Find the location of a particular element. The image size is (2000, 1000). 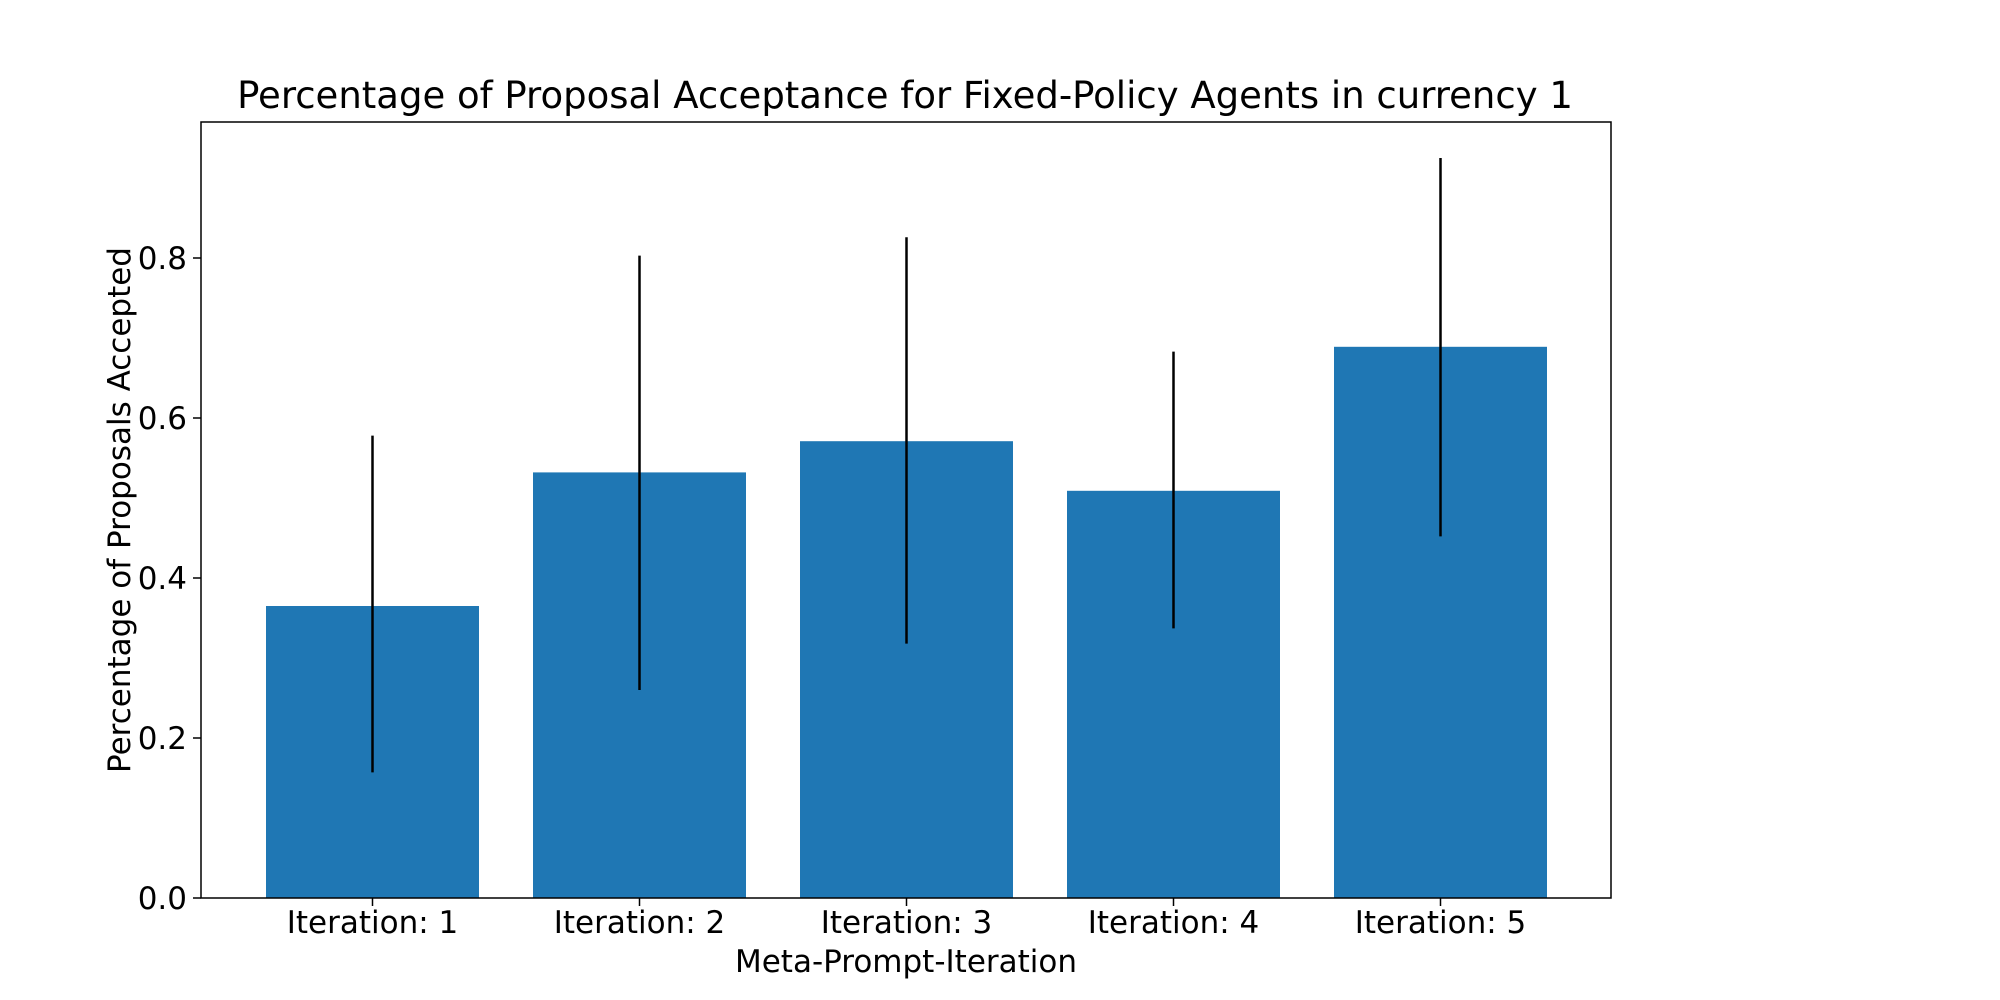

y-tick-label-3: 0.4 is located at coordinates (162, 579).